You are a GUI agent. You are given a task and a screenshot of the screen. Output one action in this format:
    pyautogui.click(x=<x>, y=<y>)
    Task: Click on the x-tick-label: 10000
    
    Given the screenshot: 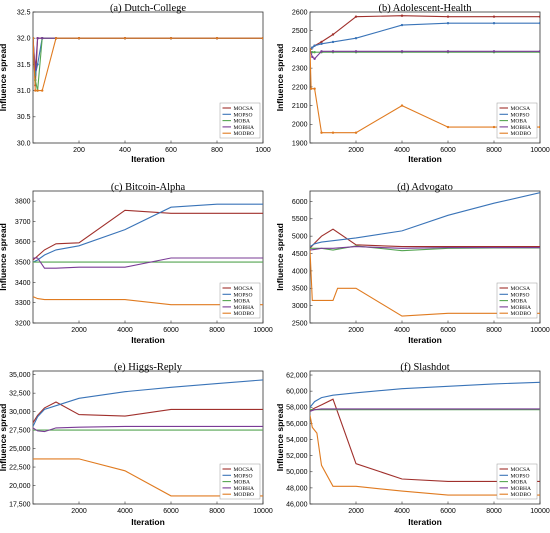 What is the action you would take?
    pyautogui.click(x=263, y=511)
    